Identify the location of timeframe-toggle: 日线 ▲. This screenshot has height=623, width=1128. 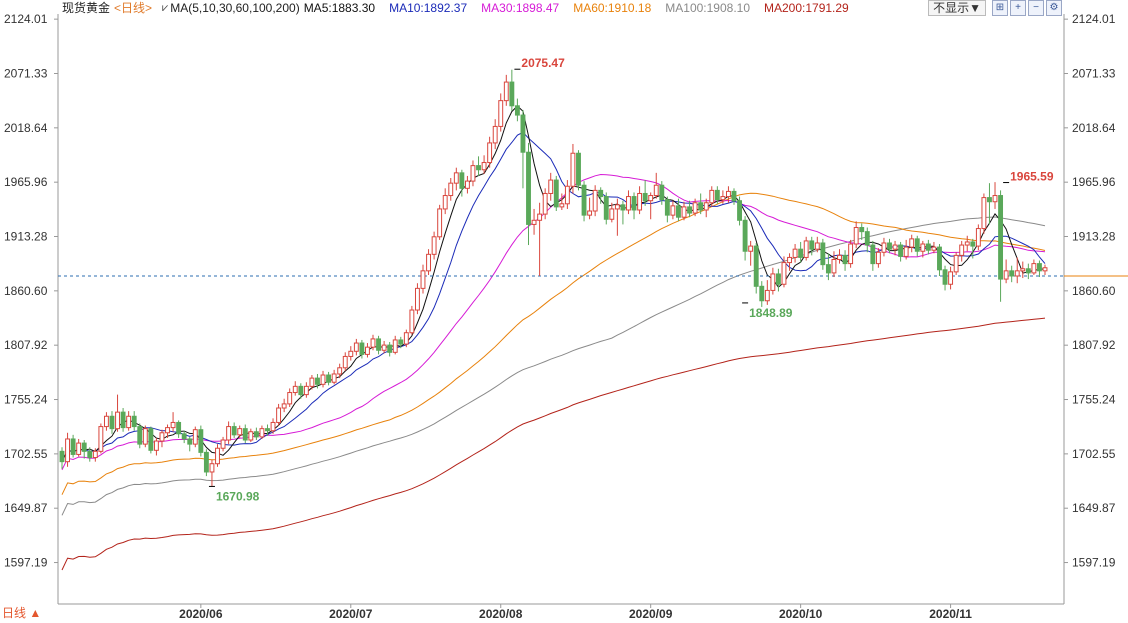
(22, 613).